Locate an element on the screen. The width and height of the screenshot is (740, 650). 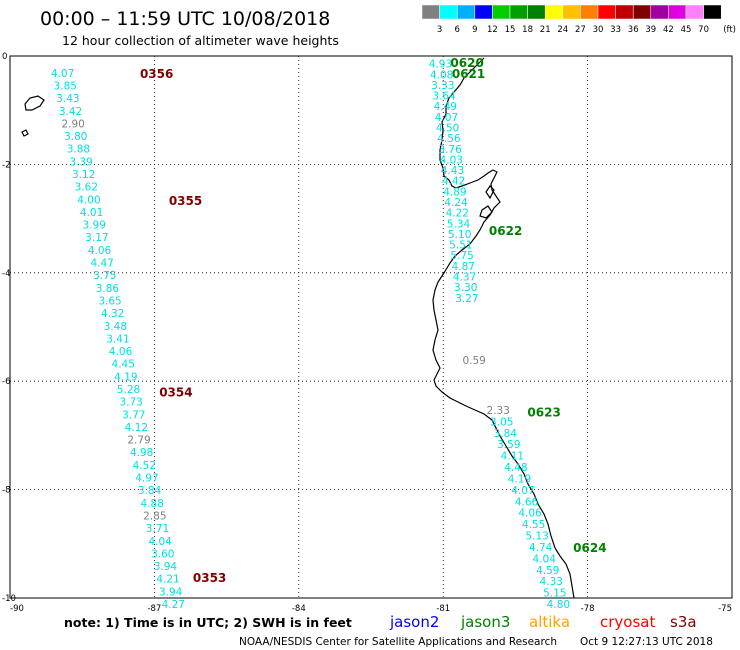
wave-height-value: 5.75 is located at coordinates (461, 256).